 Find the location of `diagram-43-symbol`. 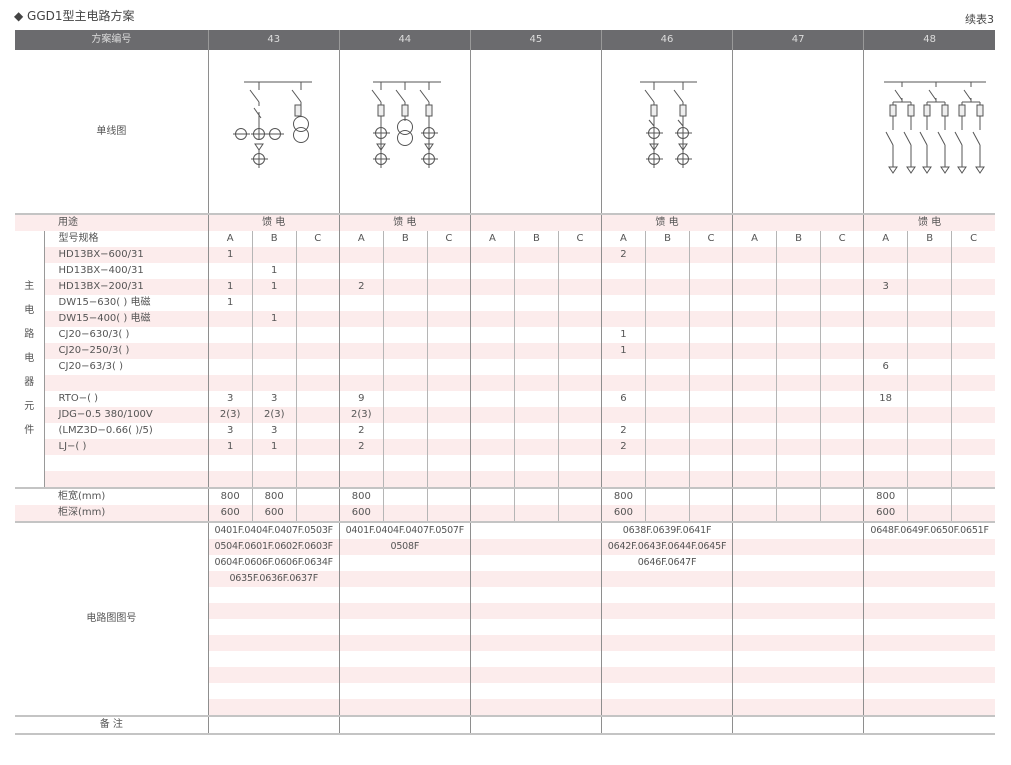

diagram-43-symbol is located at coordinates (272, 124).